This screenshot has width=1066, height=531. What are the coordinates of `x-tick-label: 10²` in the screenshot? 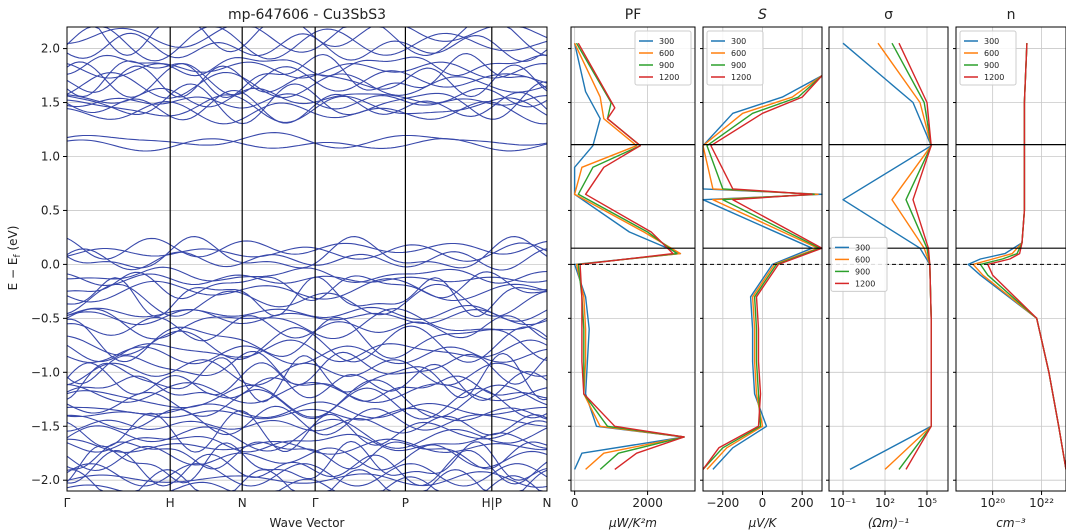 It's located at (885, 503).